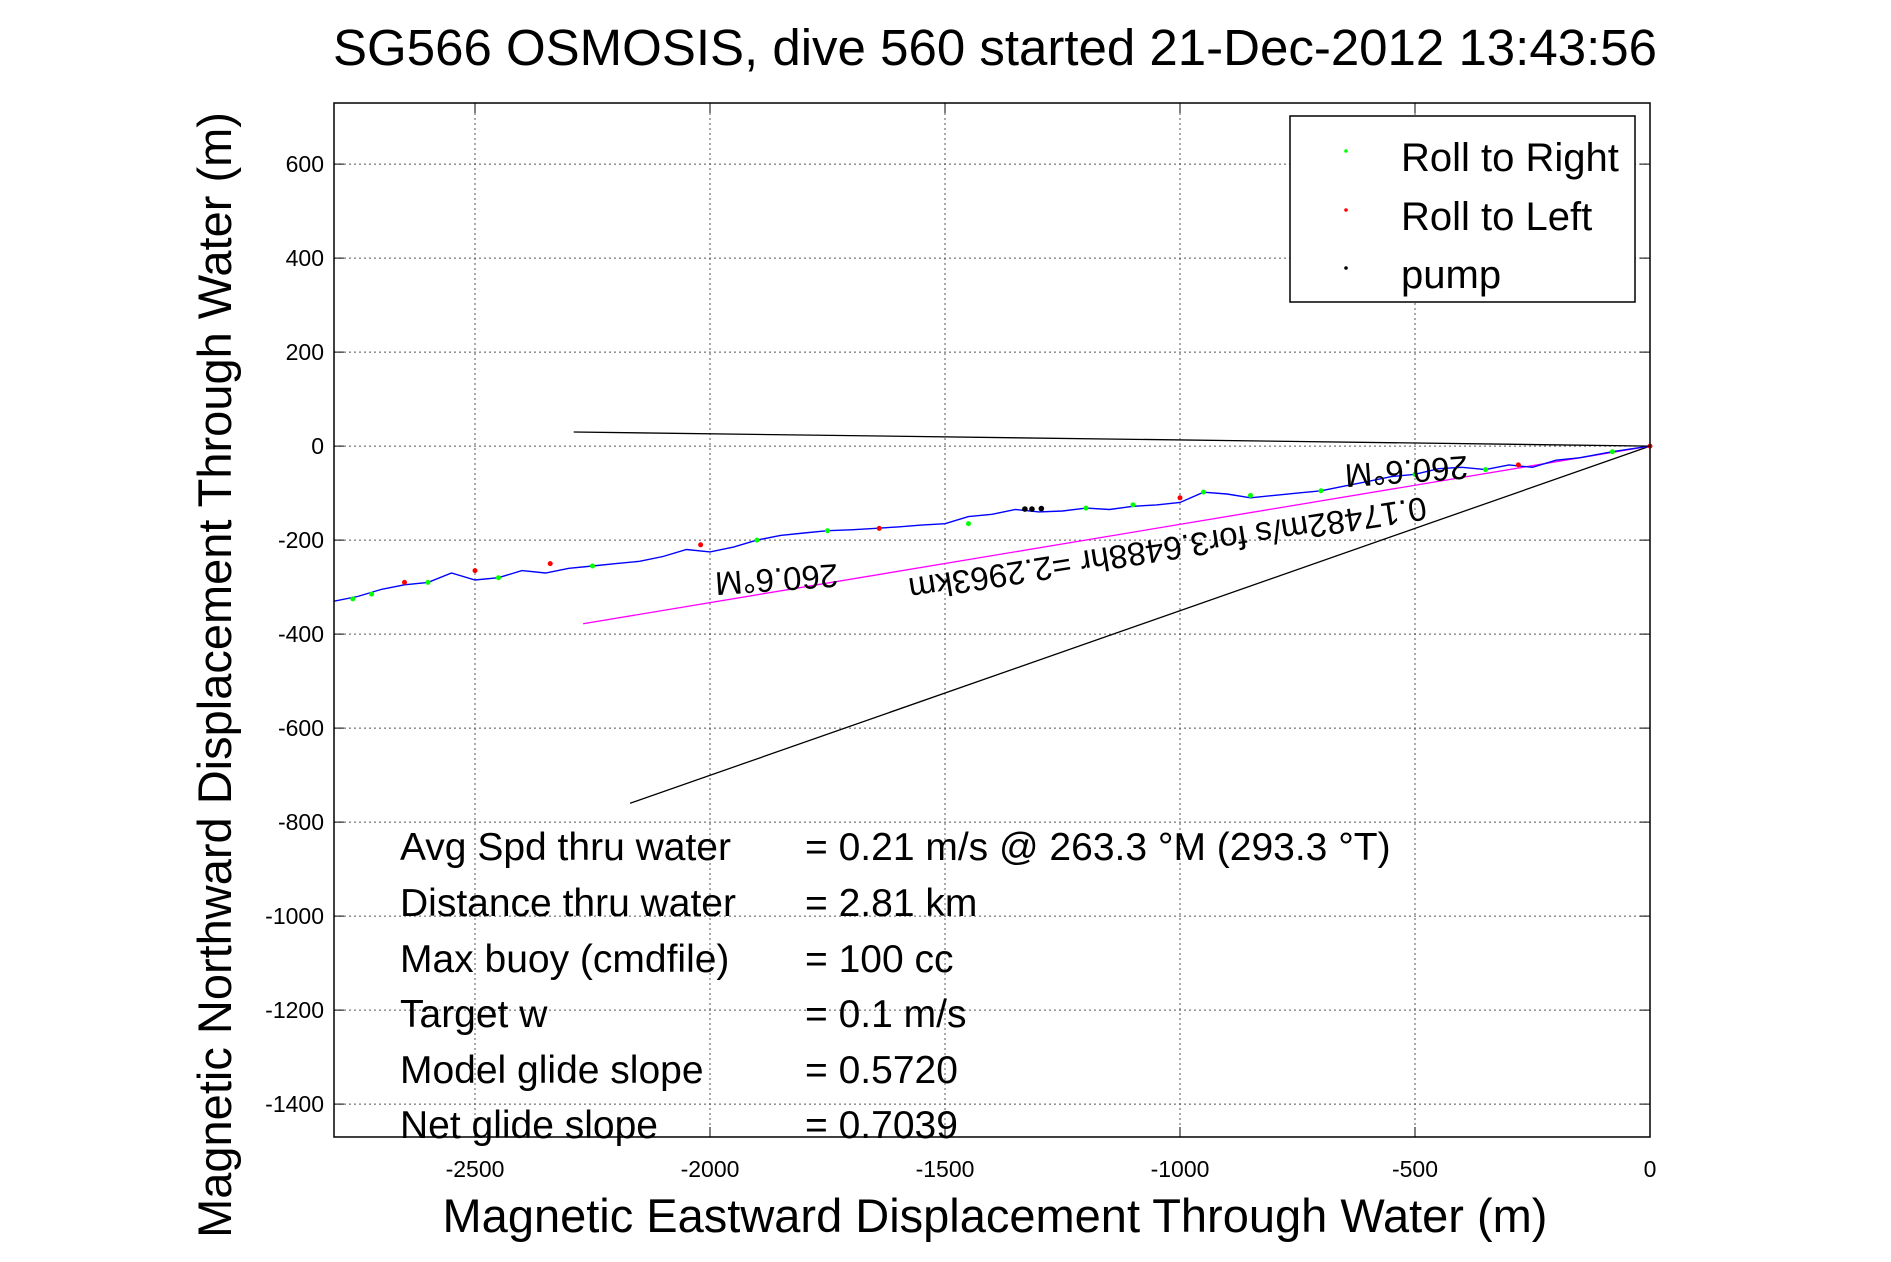 This screenshot has height=1262, width=1891. I want to click on y-tick-label: -1000, so click(294, 916).